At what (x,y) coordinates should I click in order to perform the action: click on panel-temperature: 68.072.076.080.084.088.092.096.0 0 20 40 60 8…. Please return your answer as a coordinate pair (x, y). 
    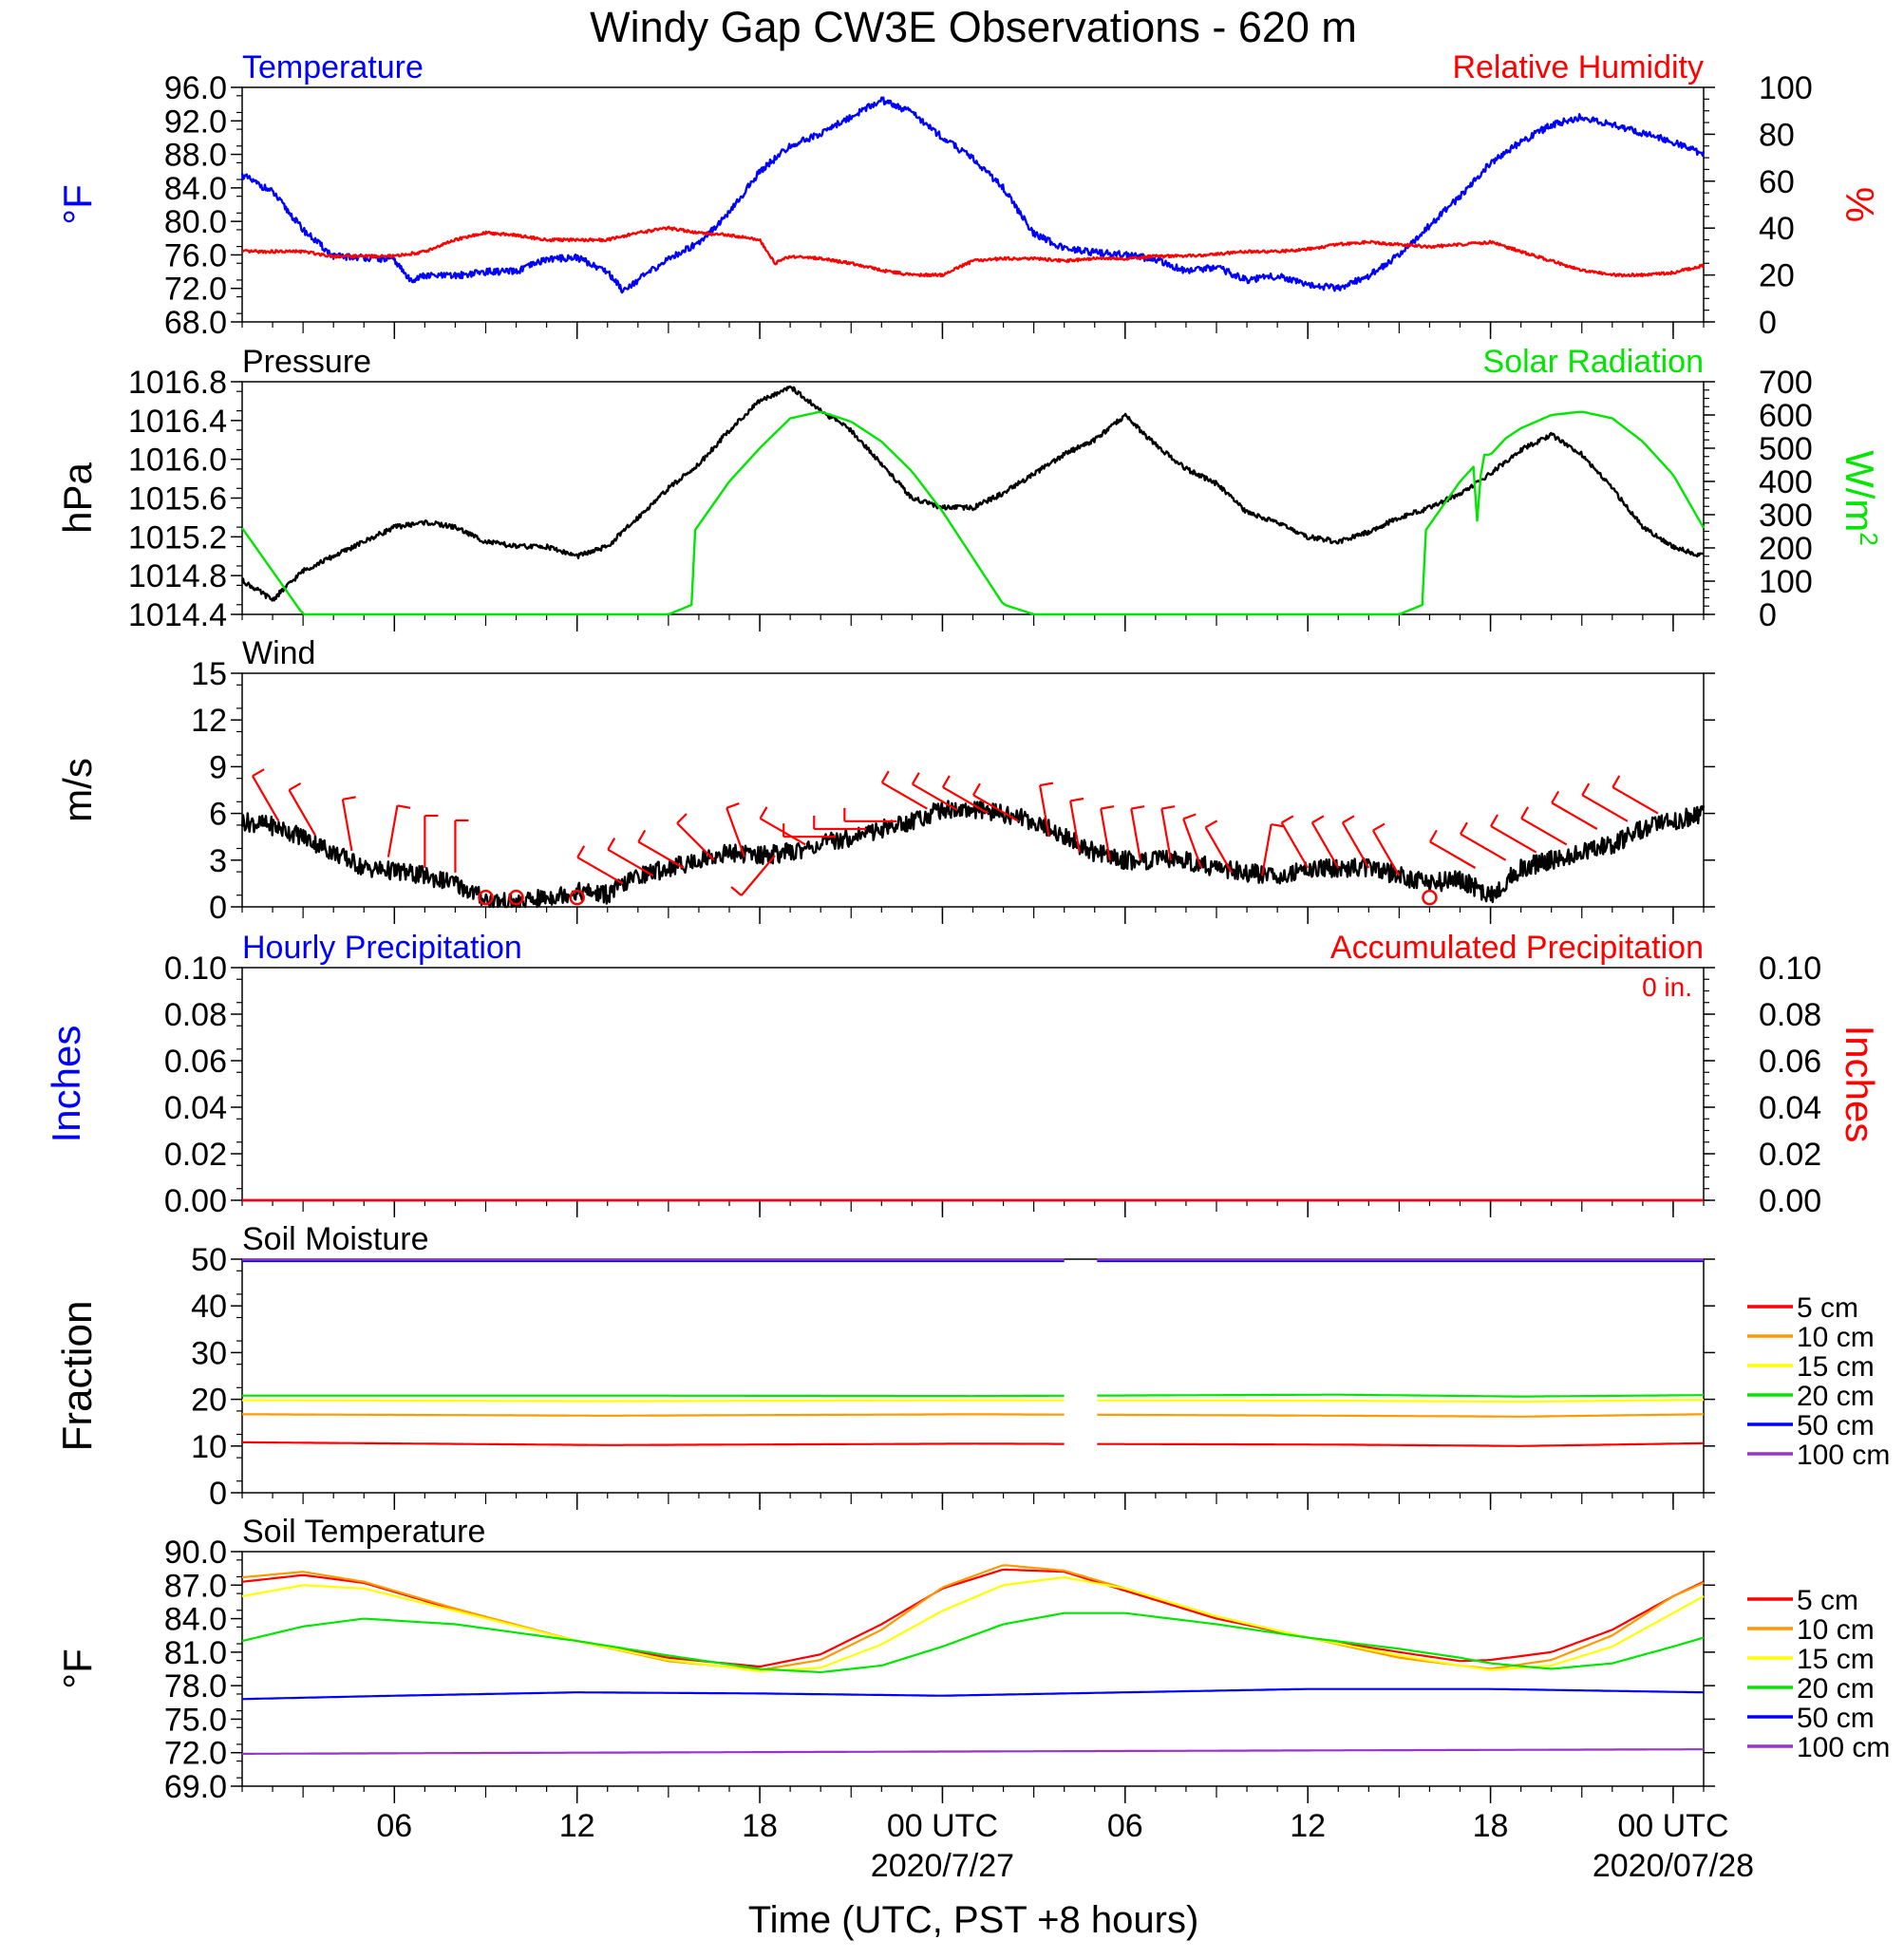
    Looking at the image, I should click on (969, 195).